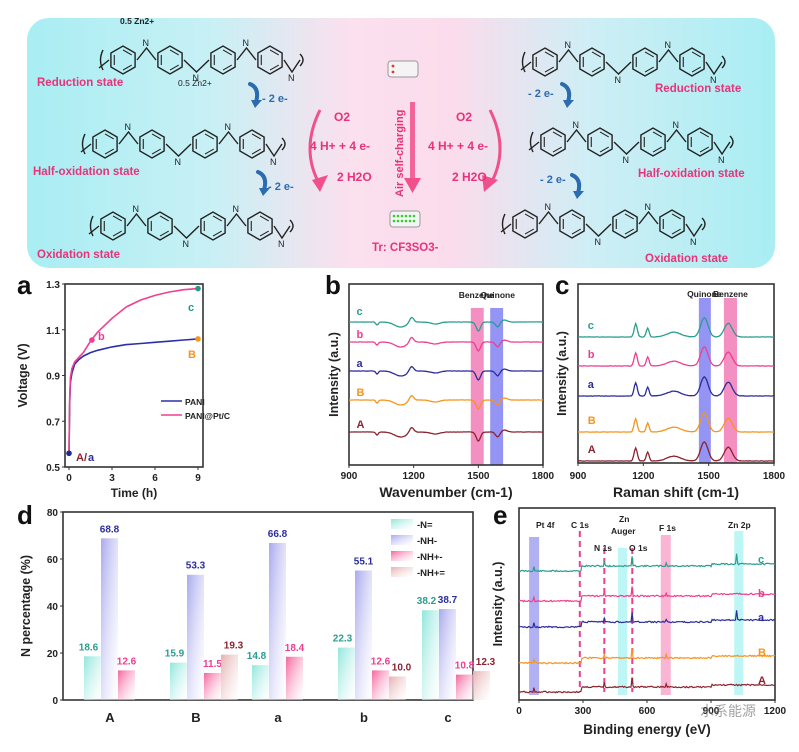  Describe the element at coordinates (80, 83) in the screenshot. I see `state-label-reduction-left: Reduction state` at that location.